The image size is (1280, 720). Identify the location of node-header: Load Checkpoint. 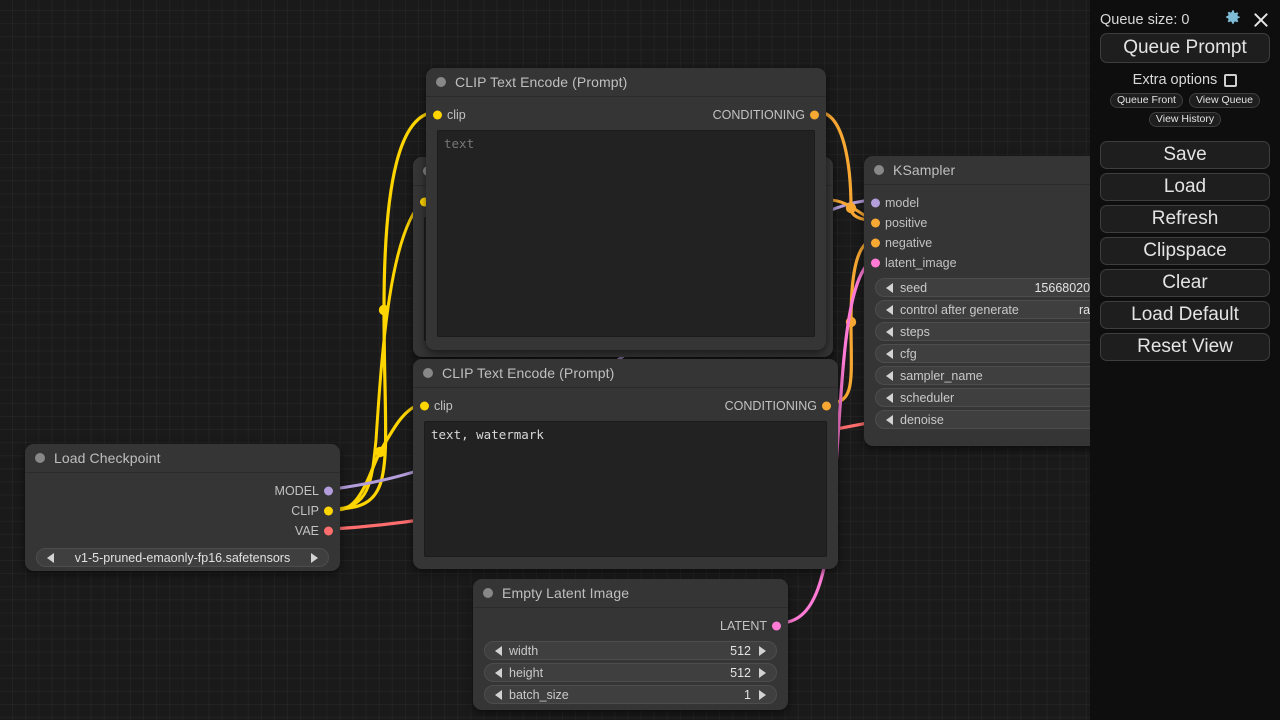
(182, 458).